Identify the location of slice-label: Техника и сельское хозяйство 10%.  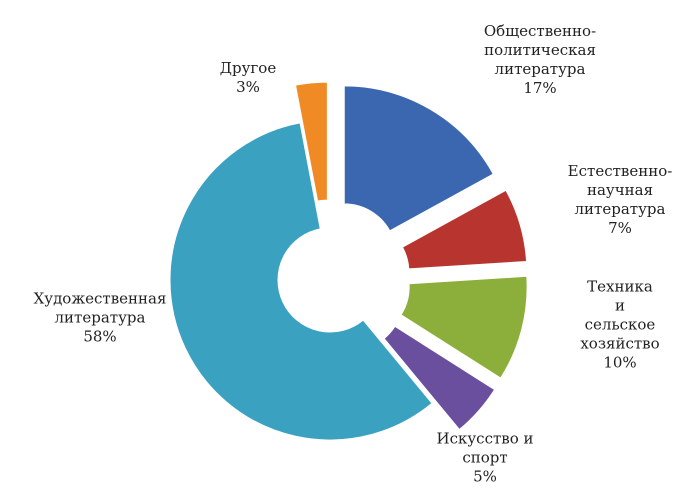
(619, 325).